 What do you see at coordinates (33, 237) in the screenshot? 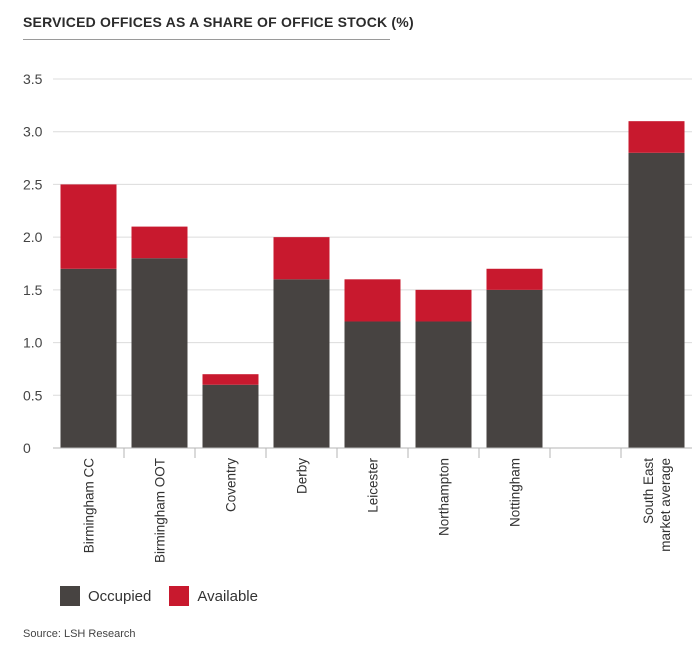
I see `y-tick-label: 2.0` at bounding box center [33, 237].